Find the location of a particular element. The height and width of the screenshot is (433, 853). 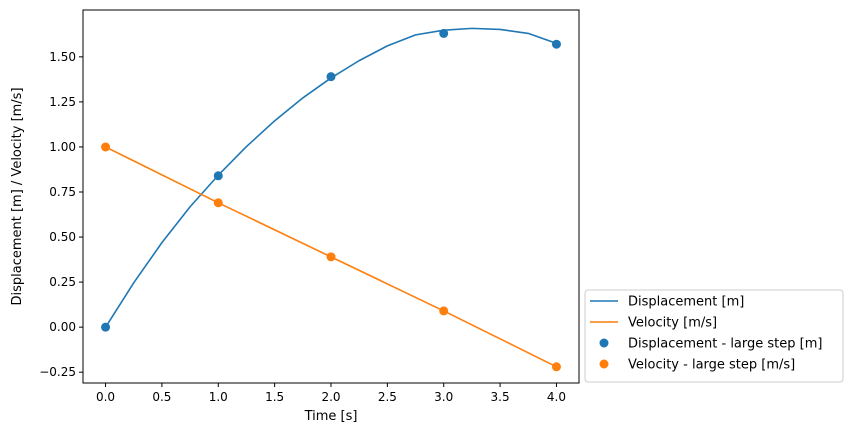

y-tick-label: −0.25 is located at coordinates (57, 372).